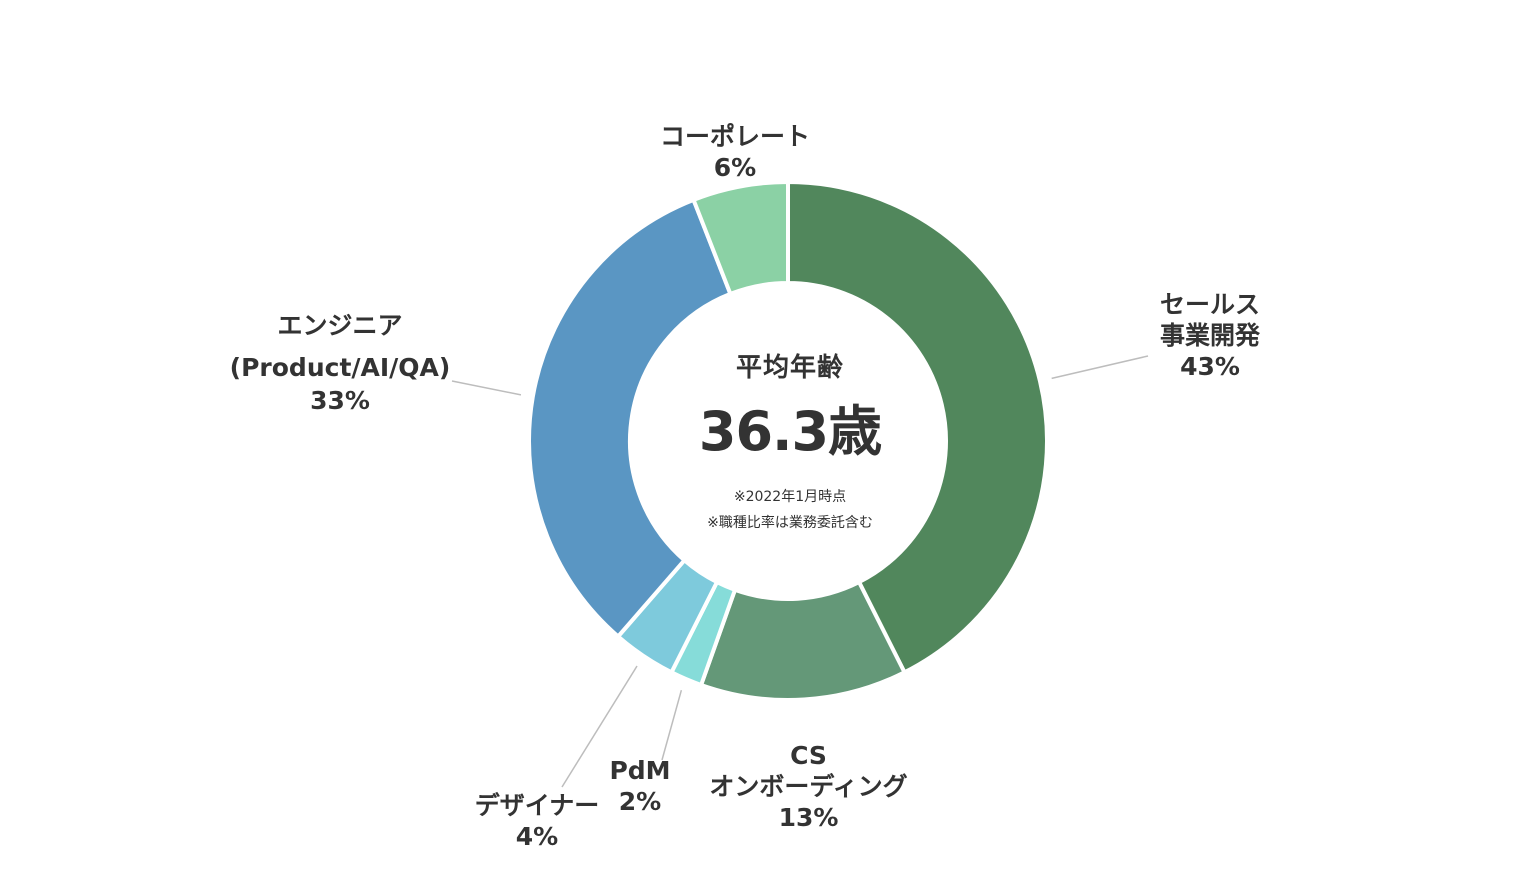 This screenshot has height=880, width=1526. Describe the element at coordinates (734, 136) in the screenshot. I see `slice-name-line: コーポレート` at that location.